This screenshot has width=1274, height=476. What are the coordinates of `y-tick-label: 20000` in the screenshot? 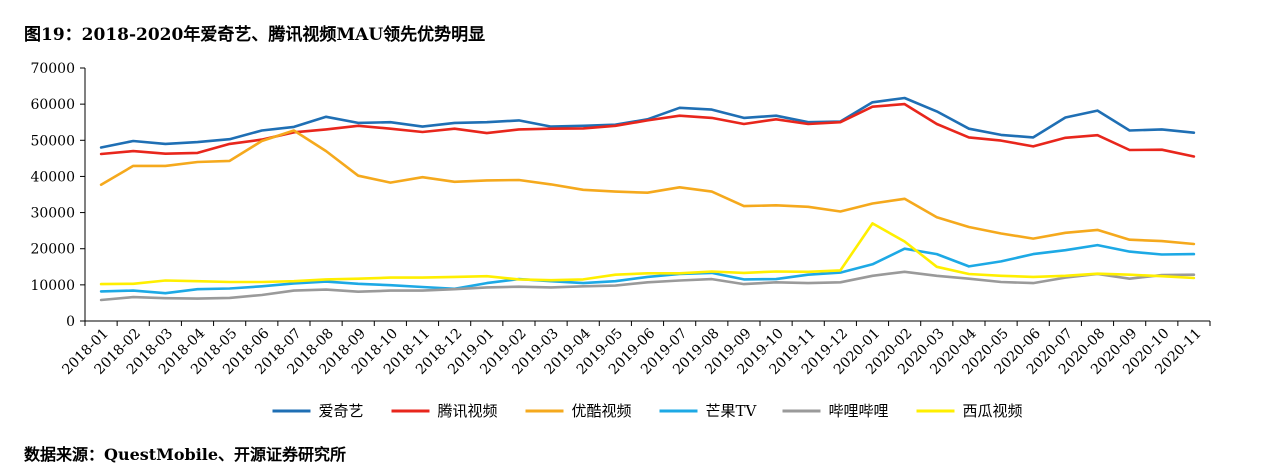 It's located at (52, 250).